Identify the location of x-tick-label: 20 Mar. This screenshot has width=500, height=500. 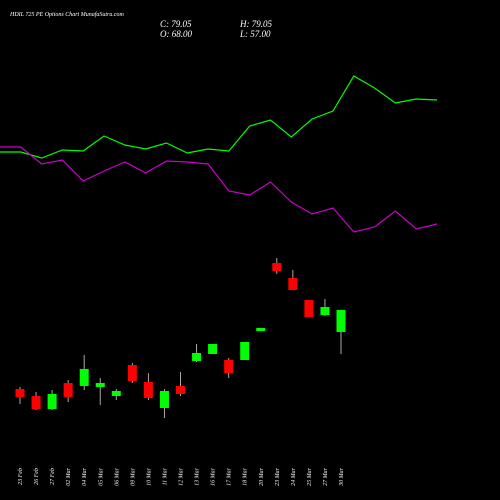
(262, 476).